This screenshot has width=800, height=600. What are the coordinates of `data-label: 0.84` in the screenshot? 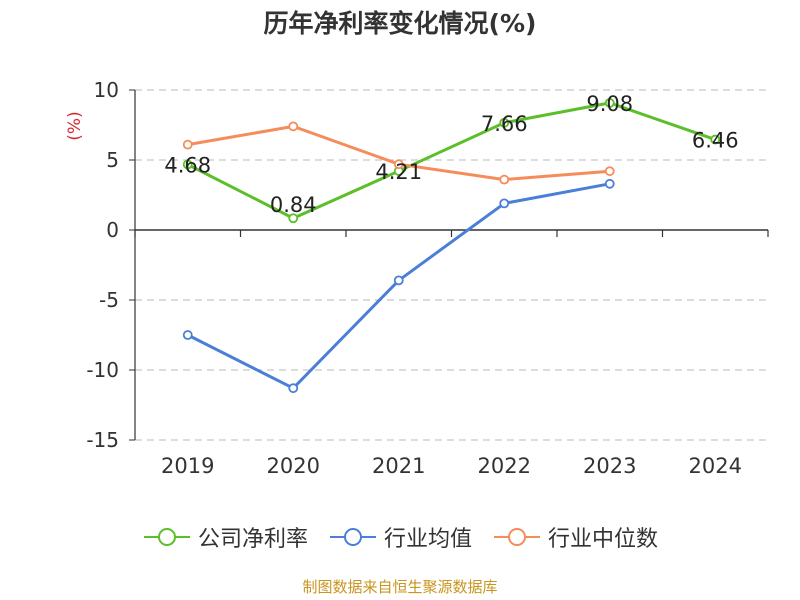 It's located at (293, 205).